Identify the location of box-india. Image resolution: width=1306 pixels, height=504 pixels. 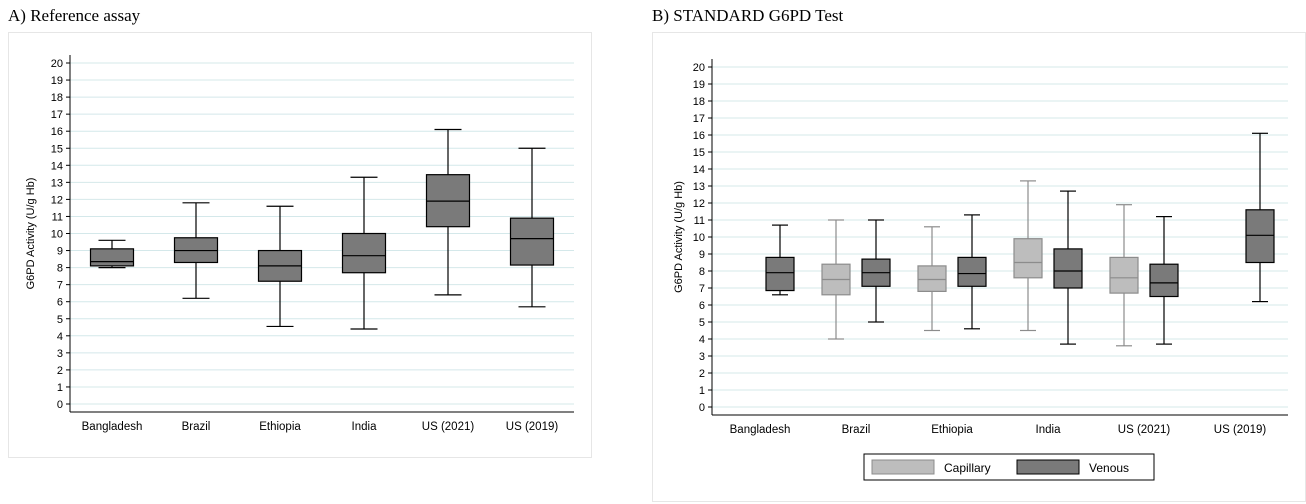
(364, 253).